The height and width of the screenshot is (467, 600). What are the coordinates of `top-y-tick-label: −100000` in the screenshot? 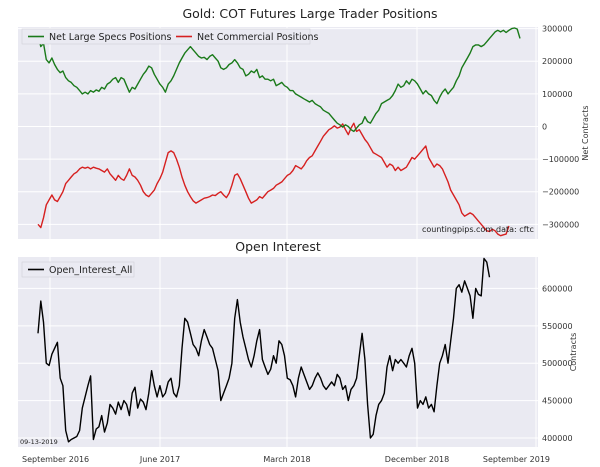 It's located at (560, 159).